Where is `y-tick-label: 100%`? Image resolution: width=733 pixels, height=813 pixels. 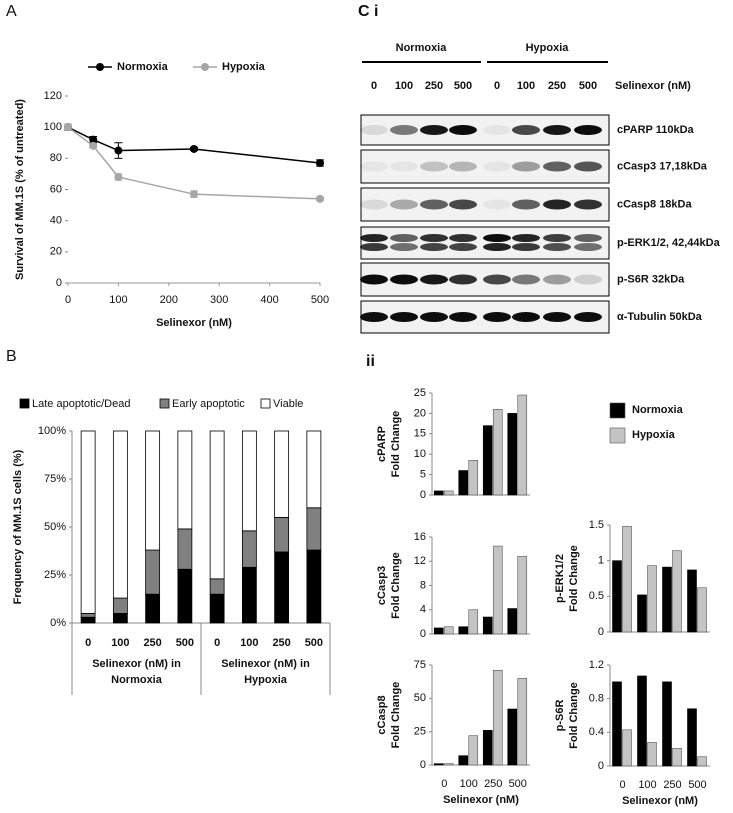
y-tick-label: 100% is located at coordinates (52, 431).